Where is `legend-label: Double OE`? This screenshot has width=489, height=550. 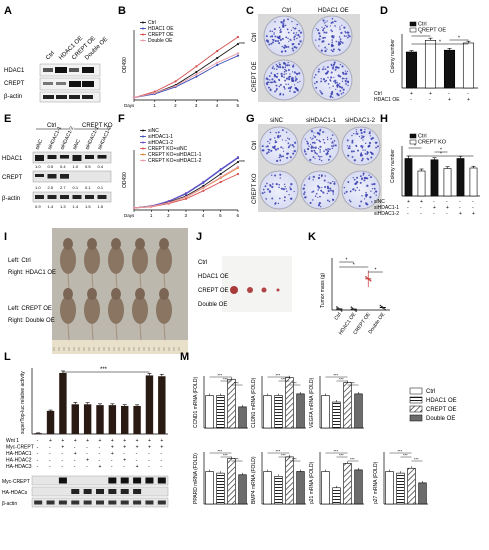
legend-label: Double OE is located at coordinates (160, 41).